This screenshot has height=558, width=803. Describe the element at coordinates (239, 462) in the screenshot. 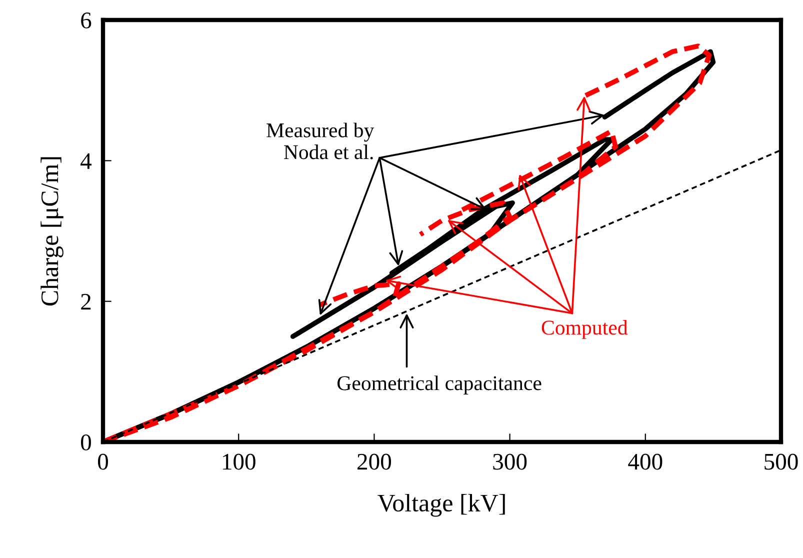

I see `x-tick-label: 100` at that location.